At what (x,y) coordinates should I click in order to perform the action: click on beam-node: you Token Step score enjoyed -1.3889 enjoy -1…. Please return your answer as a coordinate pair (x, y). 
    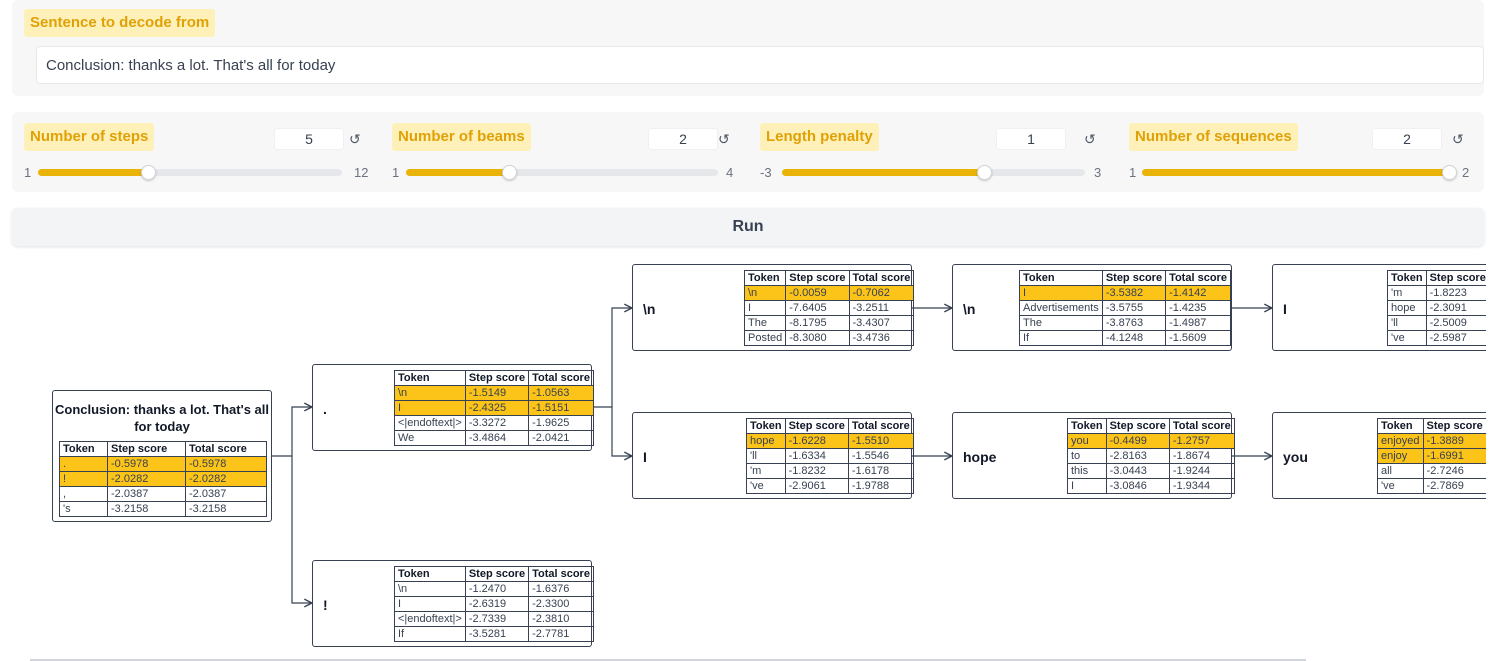
    Looking at the image, I should click on (1379, 455).